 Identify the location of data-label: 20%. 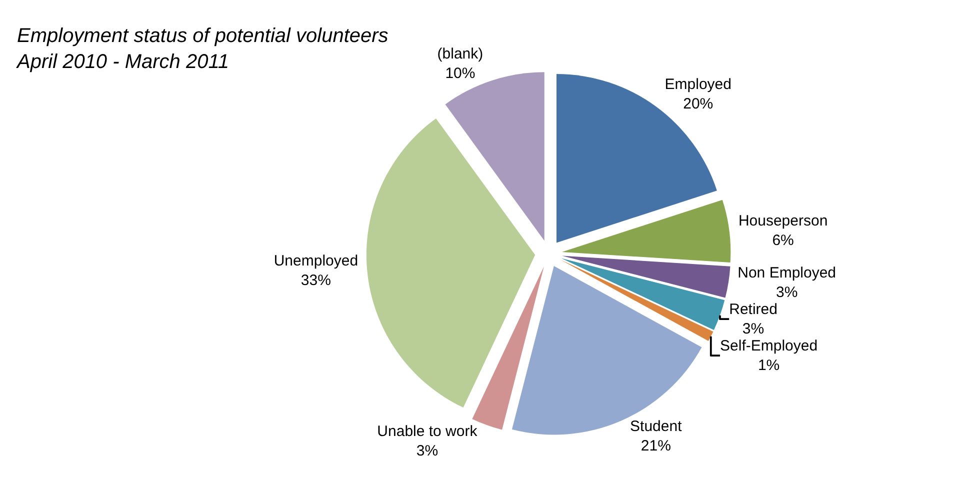
(698, 104).